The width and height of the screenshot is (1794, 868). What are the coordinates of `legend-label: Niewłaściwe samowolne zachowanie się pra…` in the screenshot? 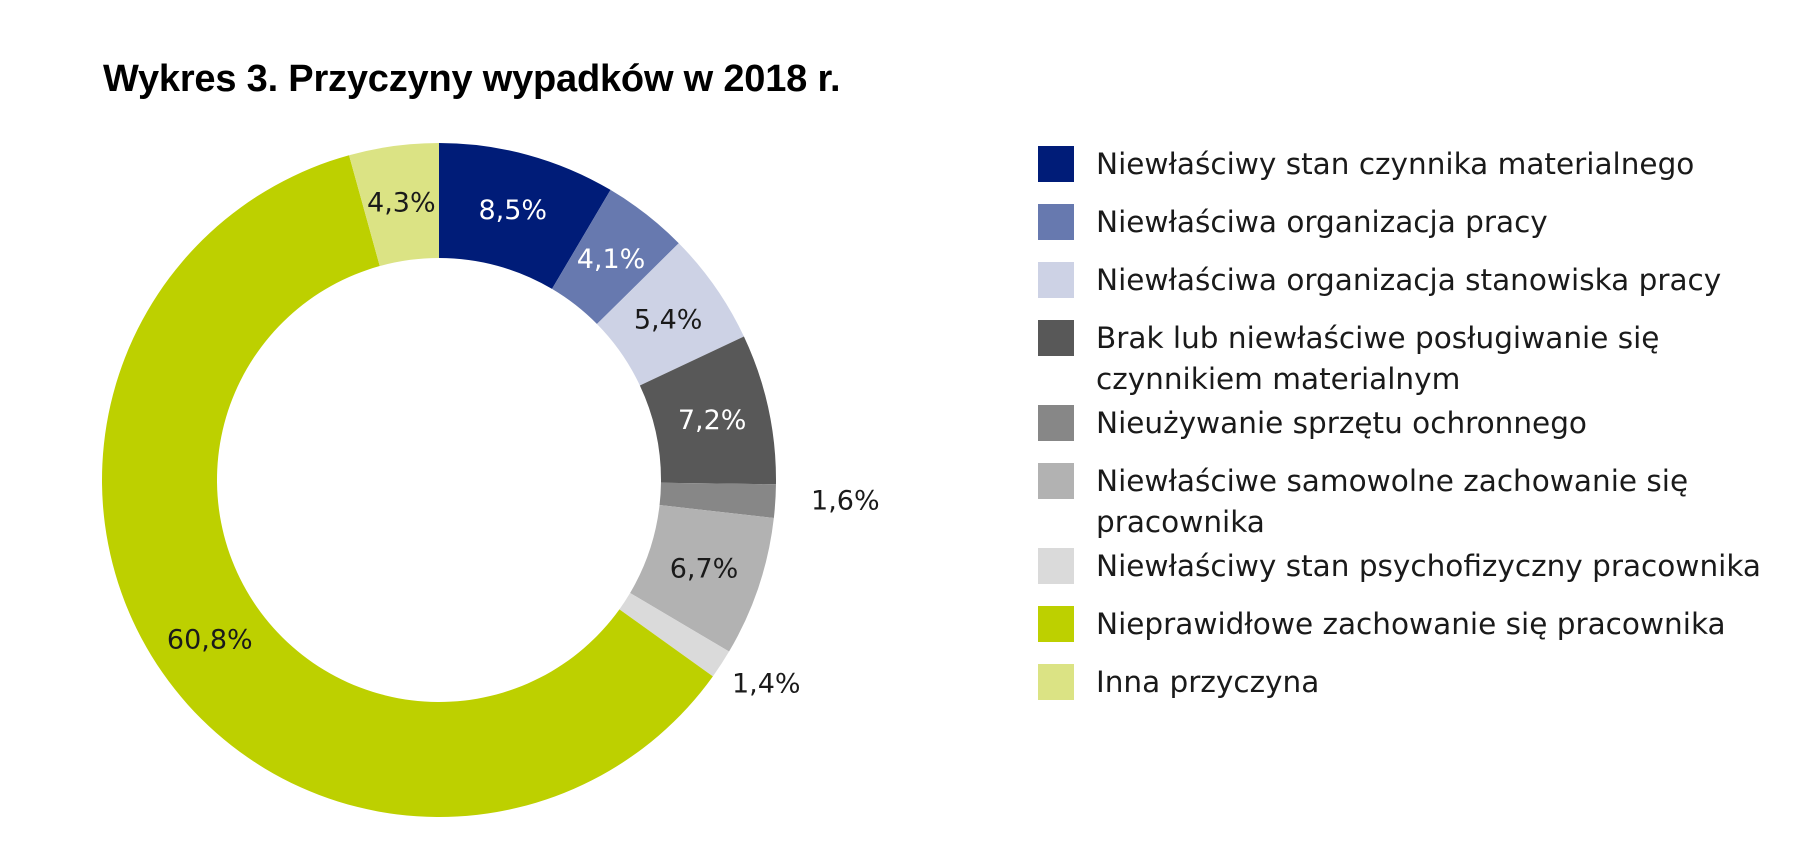 It's located at (1392, 501).